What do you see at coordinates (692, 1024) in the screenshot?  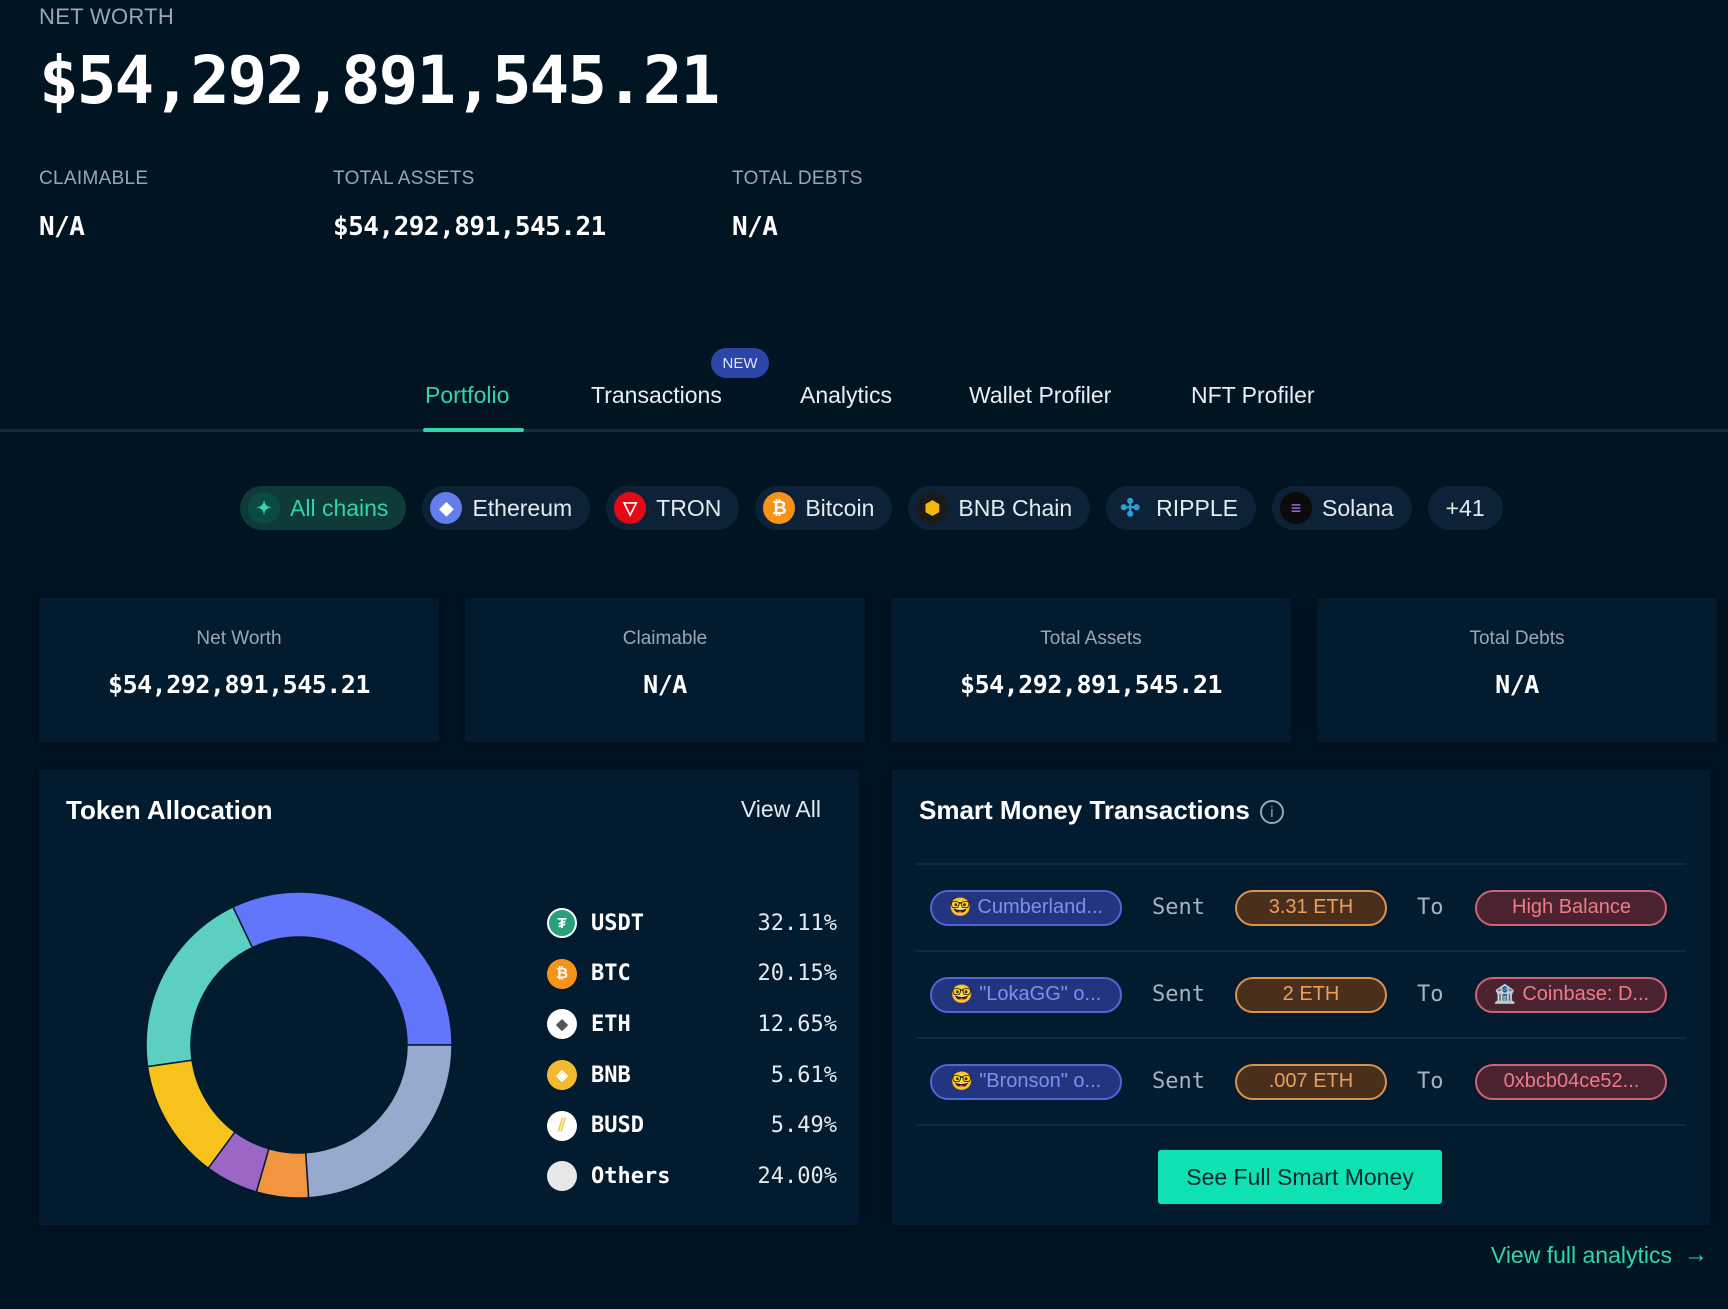 I see `legend-item: ◆ ETH 12.65%` at bounding box center [692, 1024].